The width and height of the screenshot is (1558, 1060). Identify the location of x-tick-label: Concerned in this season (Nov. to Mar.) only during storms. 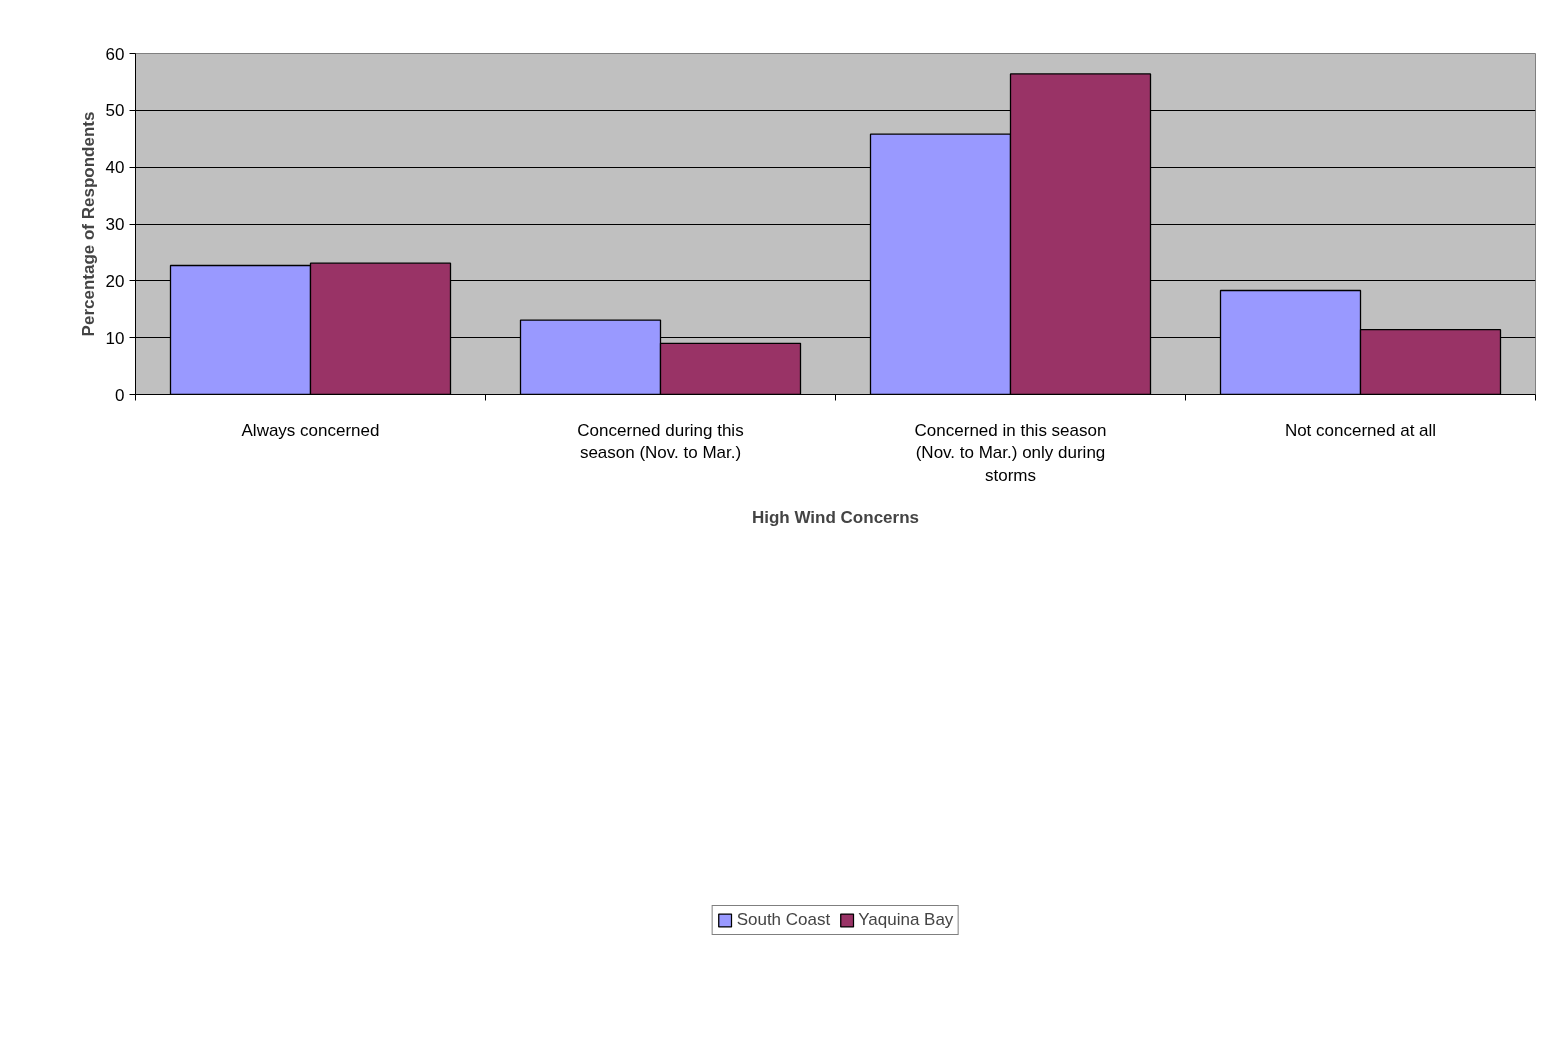
(1010, 453).